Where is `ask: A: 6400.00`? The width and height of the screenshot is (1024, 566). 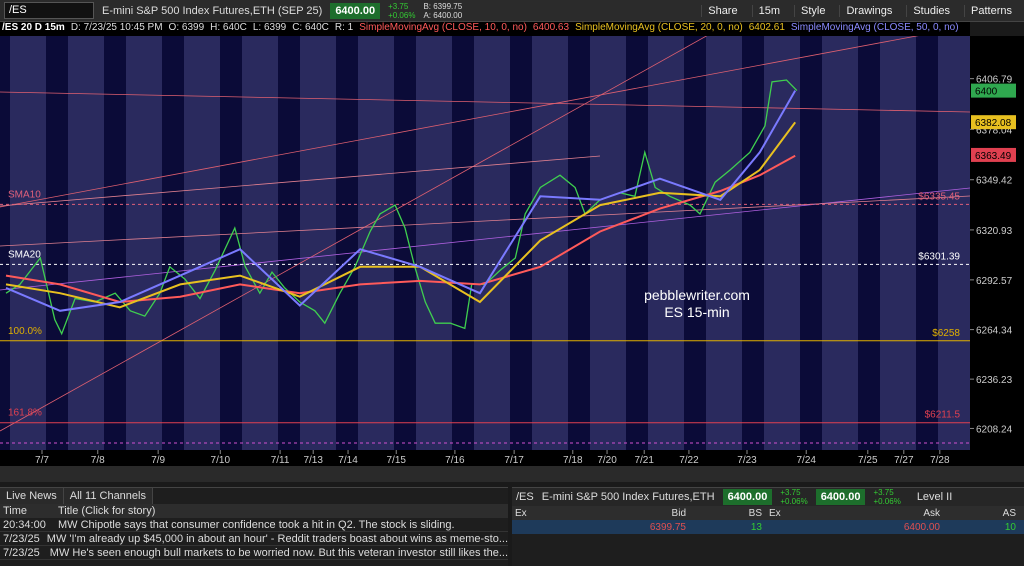
ask: A: 6400.00 is located at coordinates (443, 15).